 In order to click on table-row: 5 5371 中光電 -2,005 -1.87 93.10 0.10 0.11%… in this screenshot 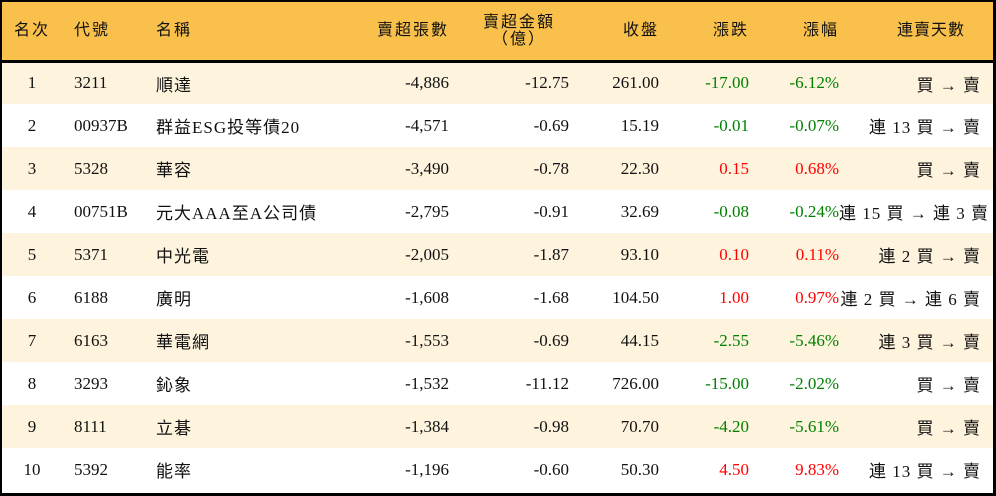, I will do `click(497, 254)`.